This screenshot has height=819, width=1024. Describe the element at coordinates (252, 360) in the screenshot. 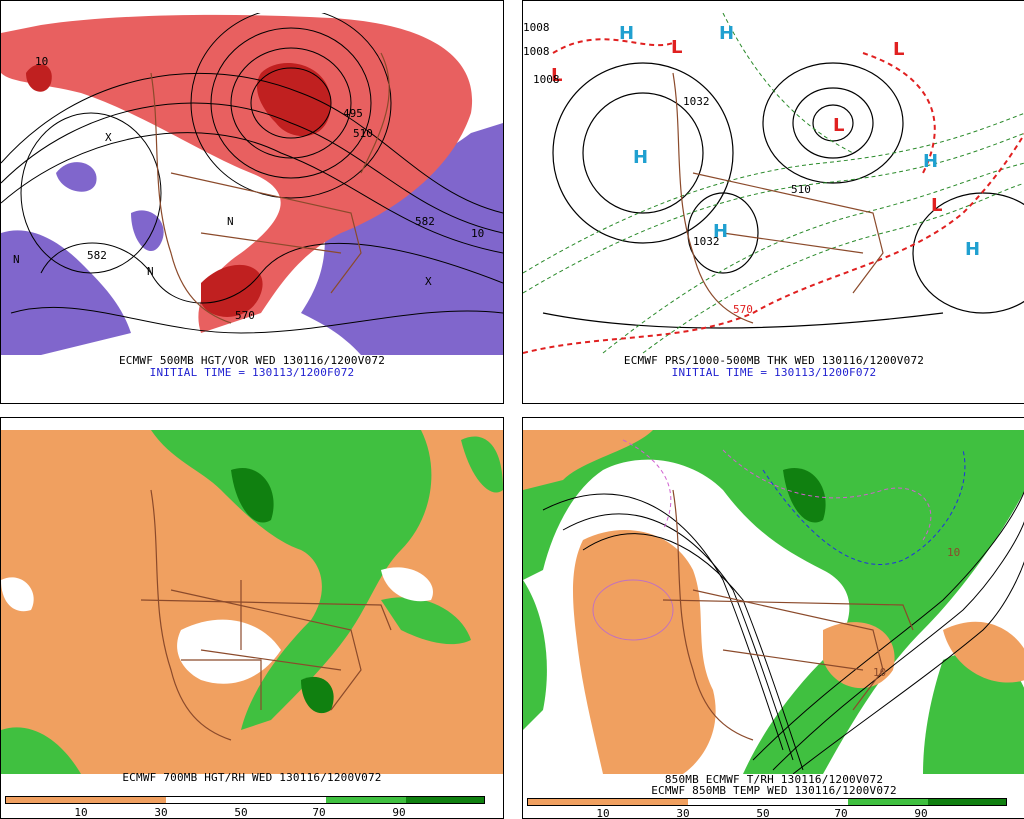

I see `panel-title: ECMWF 500MB HGT/VOR WED 130116/1200V072` at that location.